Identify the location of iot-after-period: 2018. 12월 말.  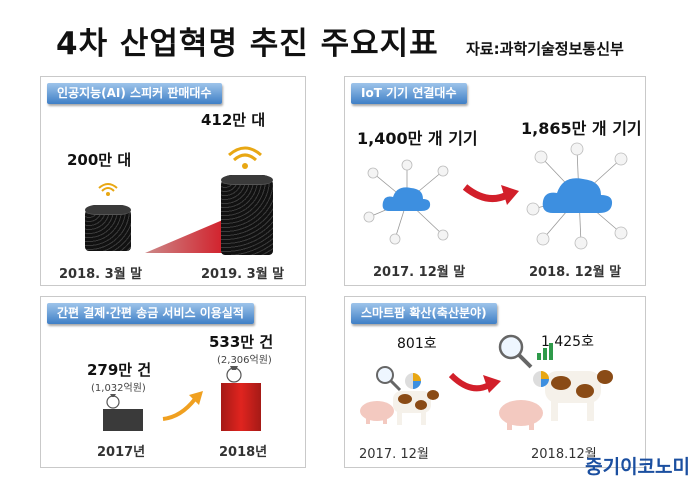
(575, 272).